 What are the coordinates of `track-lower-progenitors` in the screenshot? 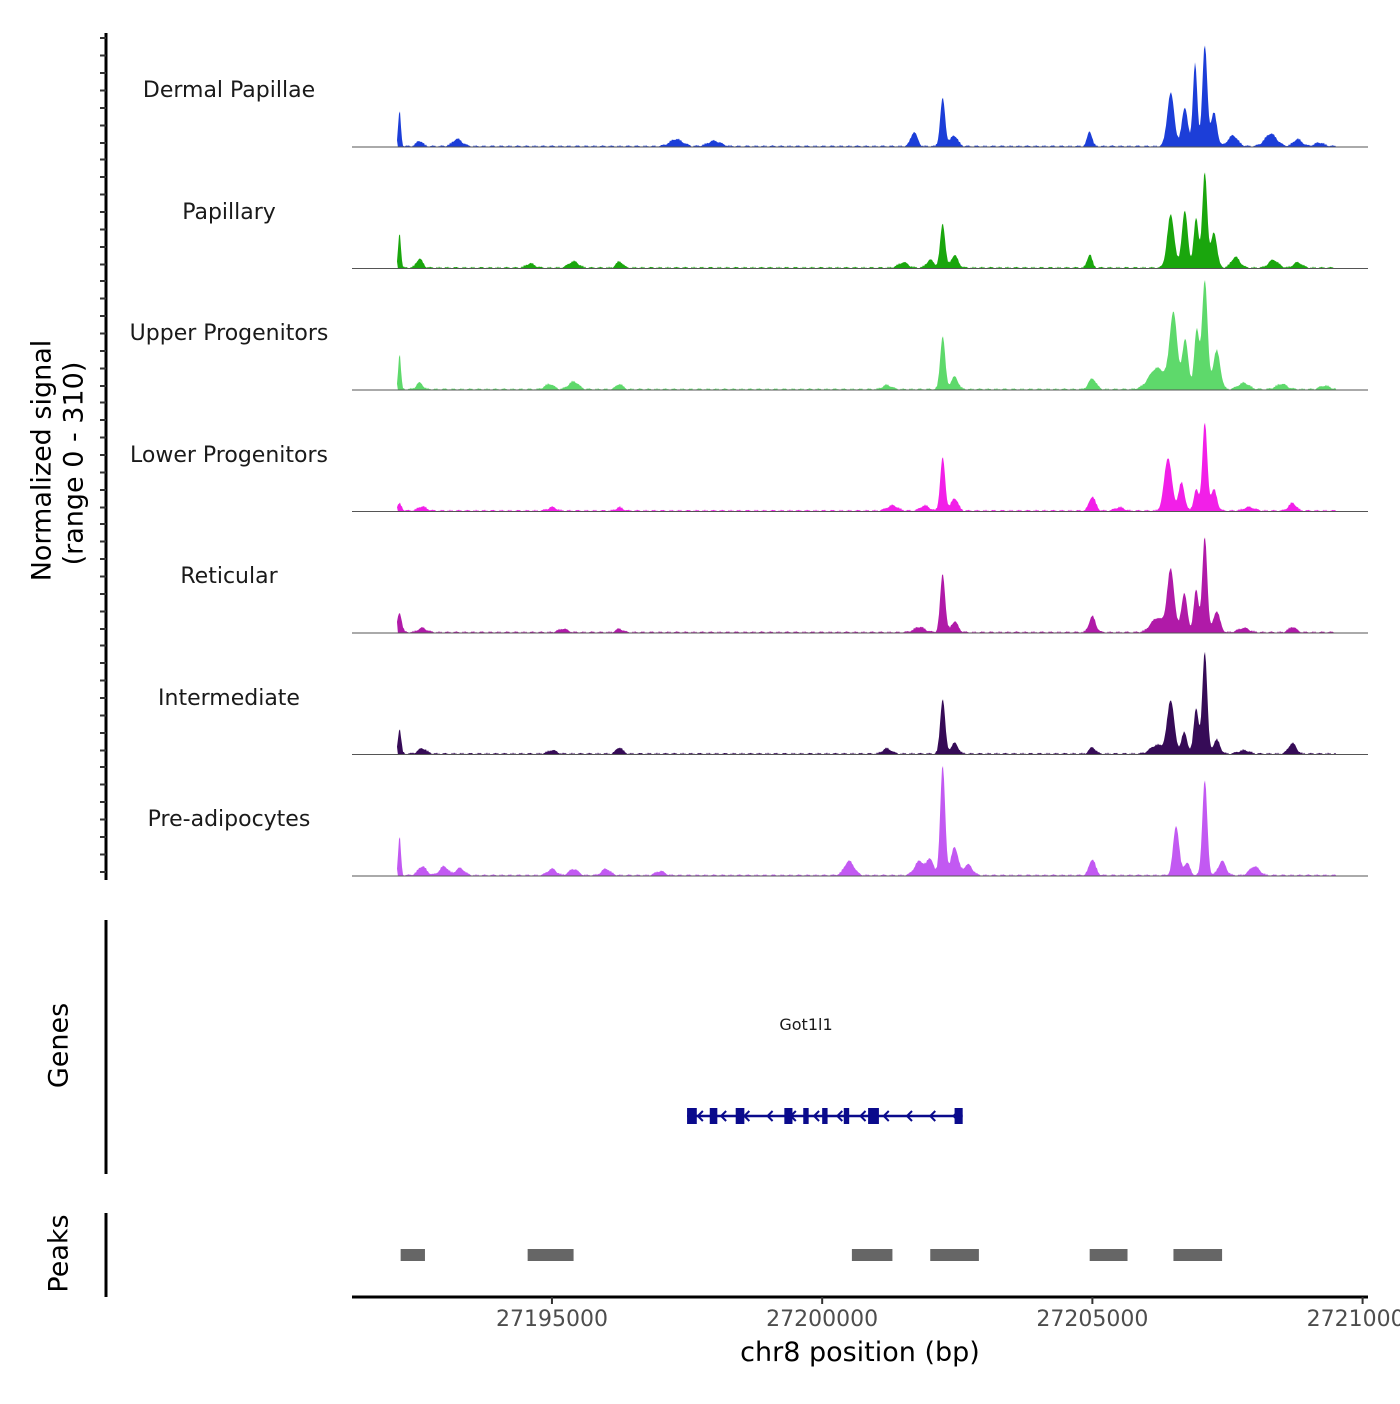 It's located at (860, 467).